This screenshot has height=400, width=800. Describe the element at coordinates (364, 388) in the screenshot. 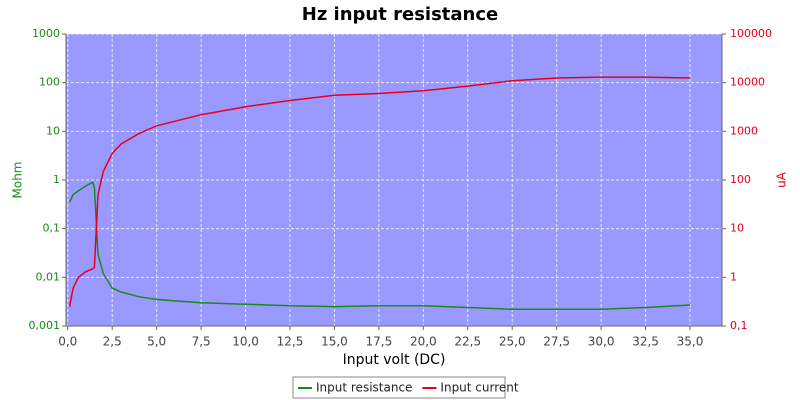

I see `legend-label: Input resistance` at that location.